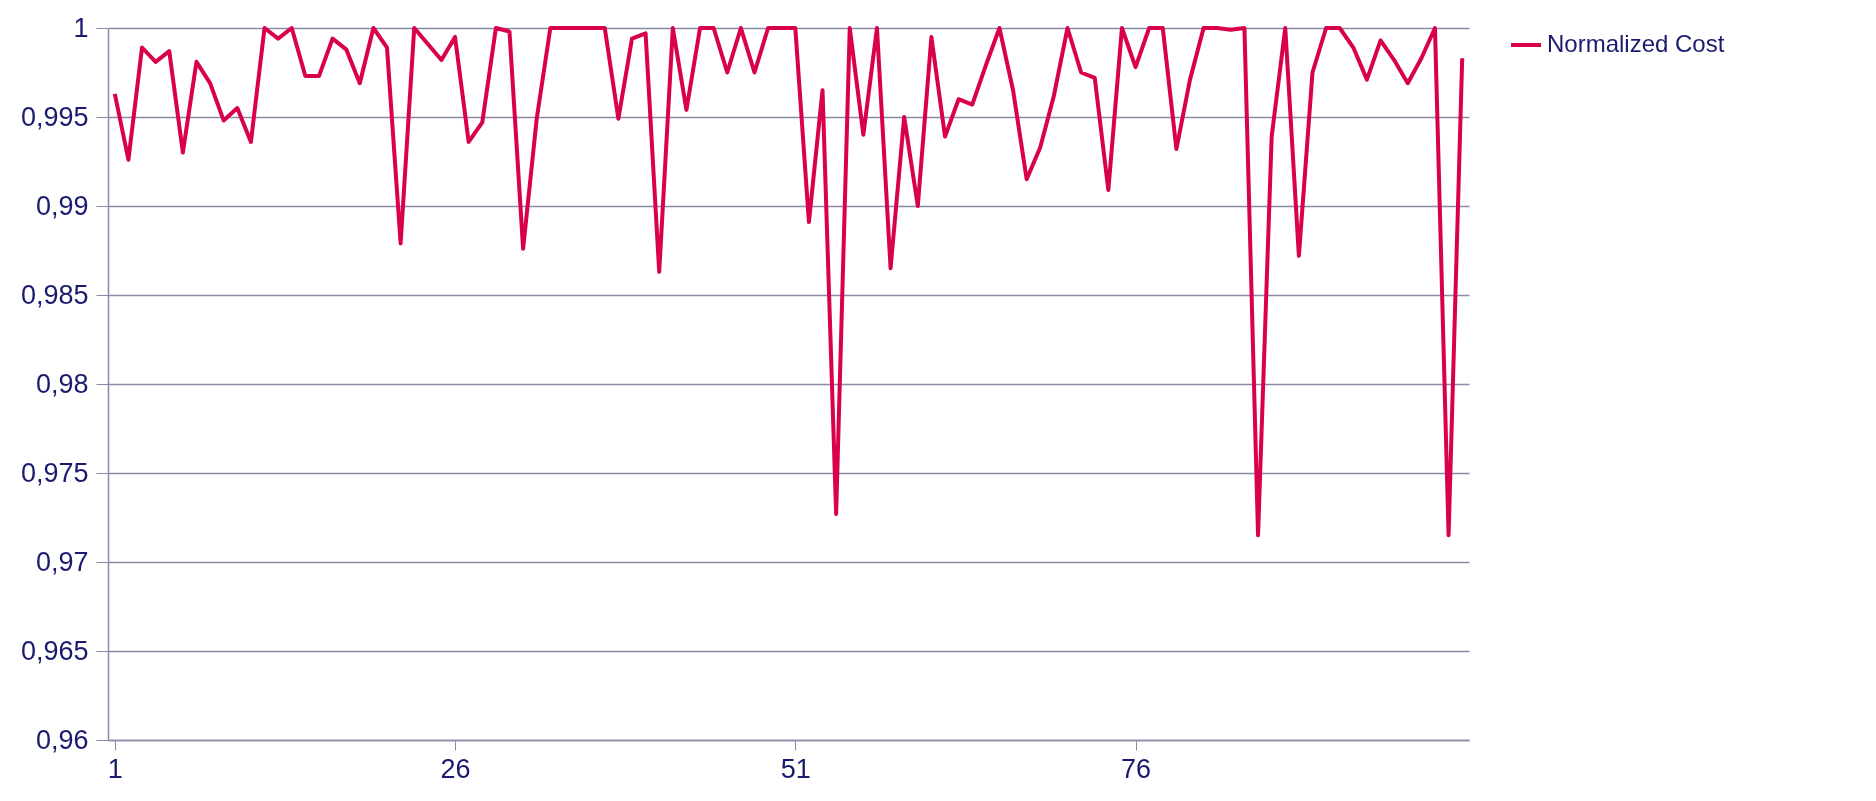 This screenshot has width=1876, height=801. Describe the element at coordinates (455, 768) in the screenshot. I see `x-tick-label: 26` at that location.